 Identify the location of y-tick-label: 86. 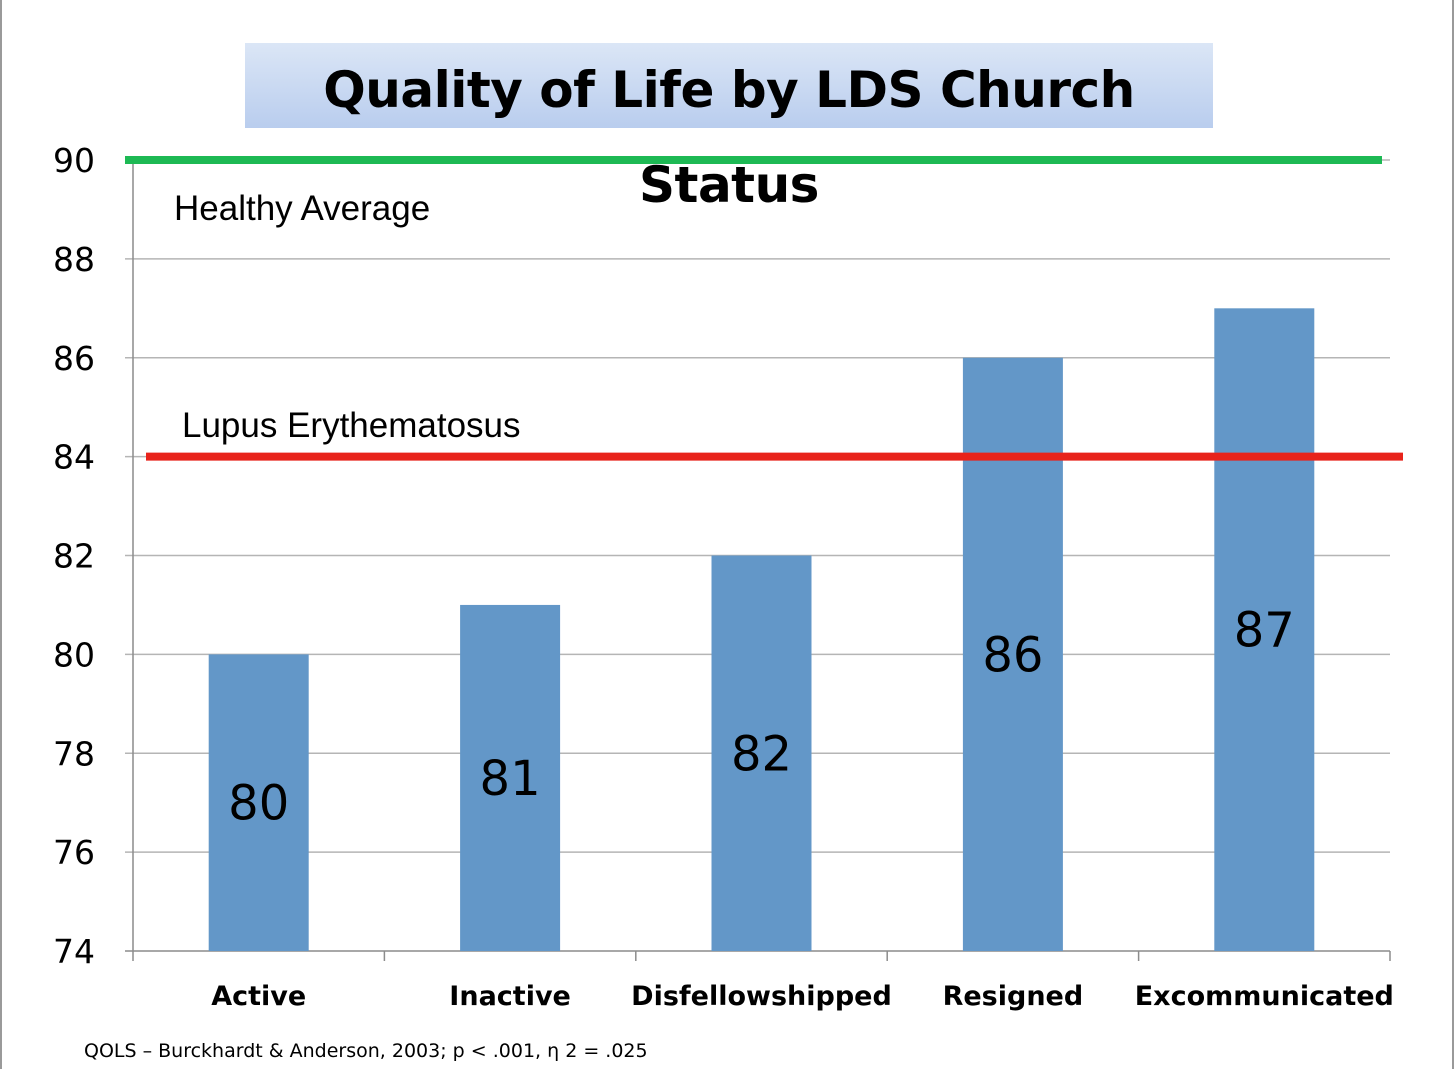
(74, 358).